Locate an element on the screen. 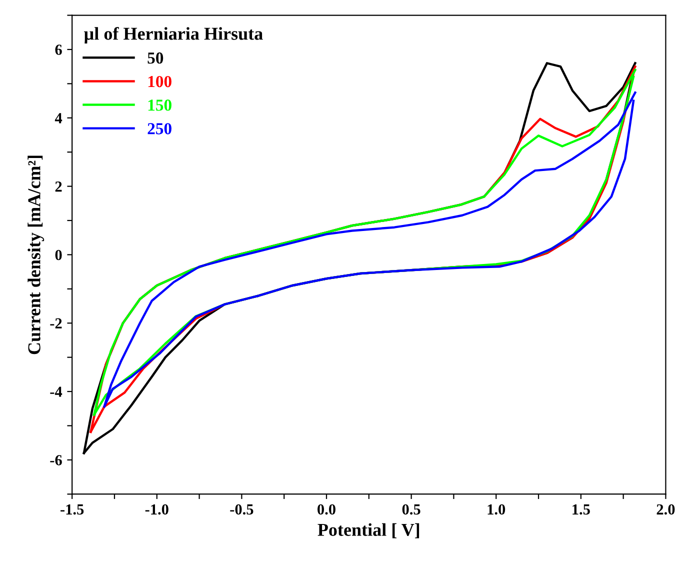 The width and height of the screenshot is (680, 566). legend-title: µl of Herniaria Hirsuta is located at coordinates (173, 35).